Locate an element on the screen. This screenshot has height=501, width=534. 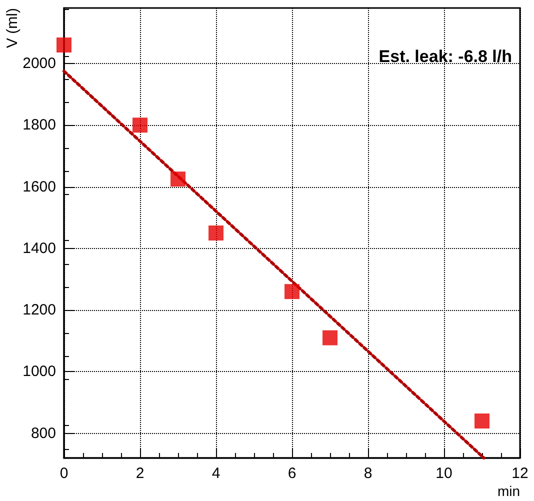
x-tick-label: 10 is located at coordinates (444, 473).